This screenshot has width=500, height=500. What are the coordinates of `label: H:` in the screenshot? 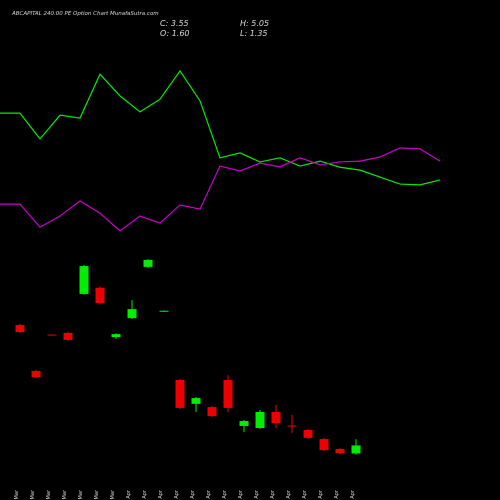 It's located at (244, 23).